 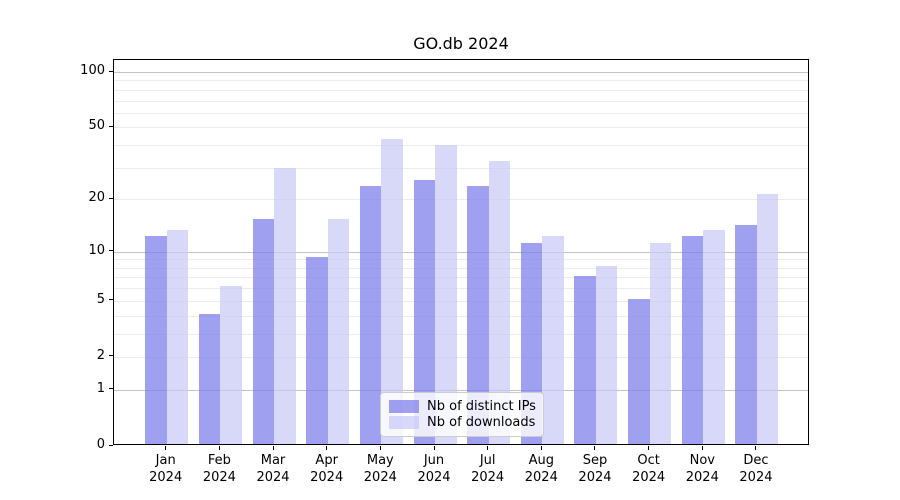 I want to click on y-tick-label: 50, so click(x=96, y=126).